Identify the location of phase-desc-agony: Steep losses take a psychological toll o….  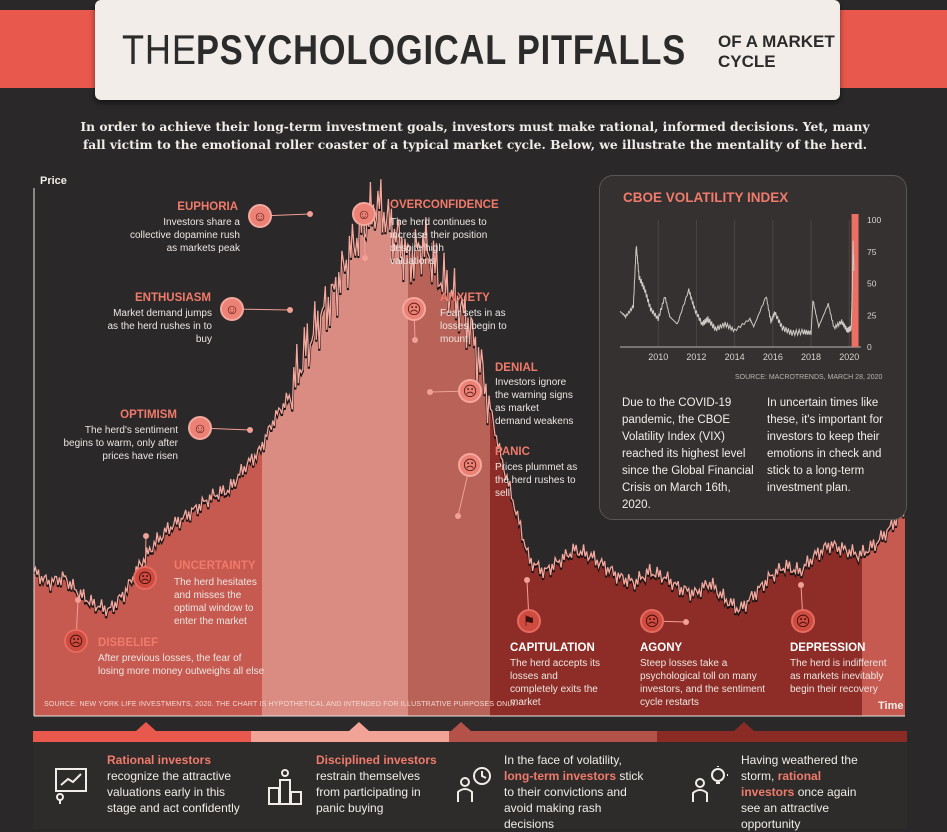
(703, 683).